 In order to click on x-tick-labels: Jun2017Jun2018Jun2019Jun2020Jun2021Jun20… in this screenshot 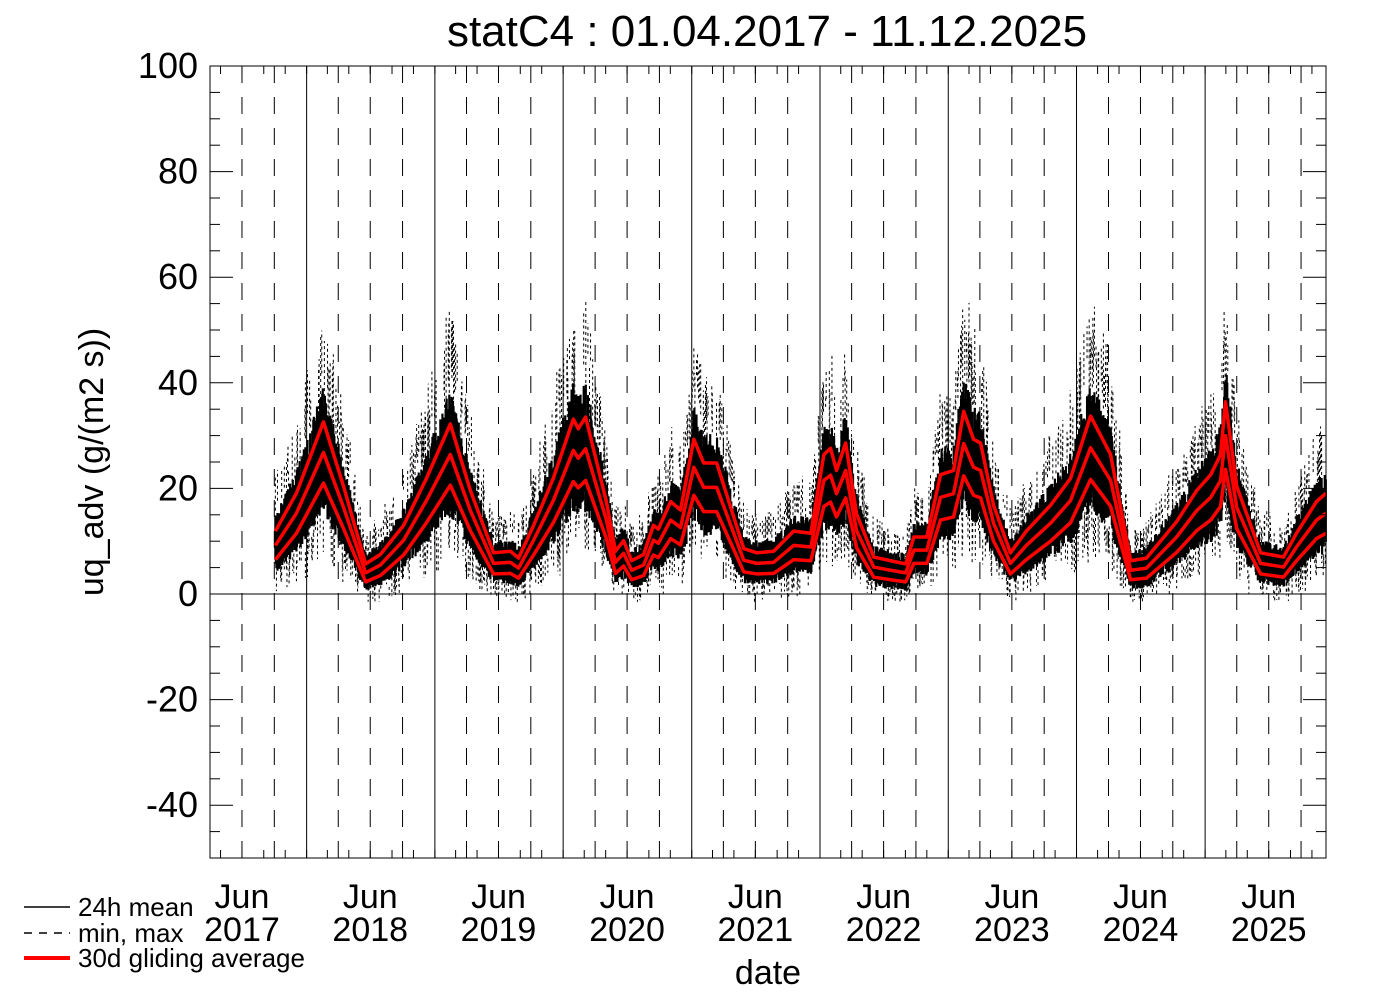, I will do `click(755, 913)`.